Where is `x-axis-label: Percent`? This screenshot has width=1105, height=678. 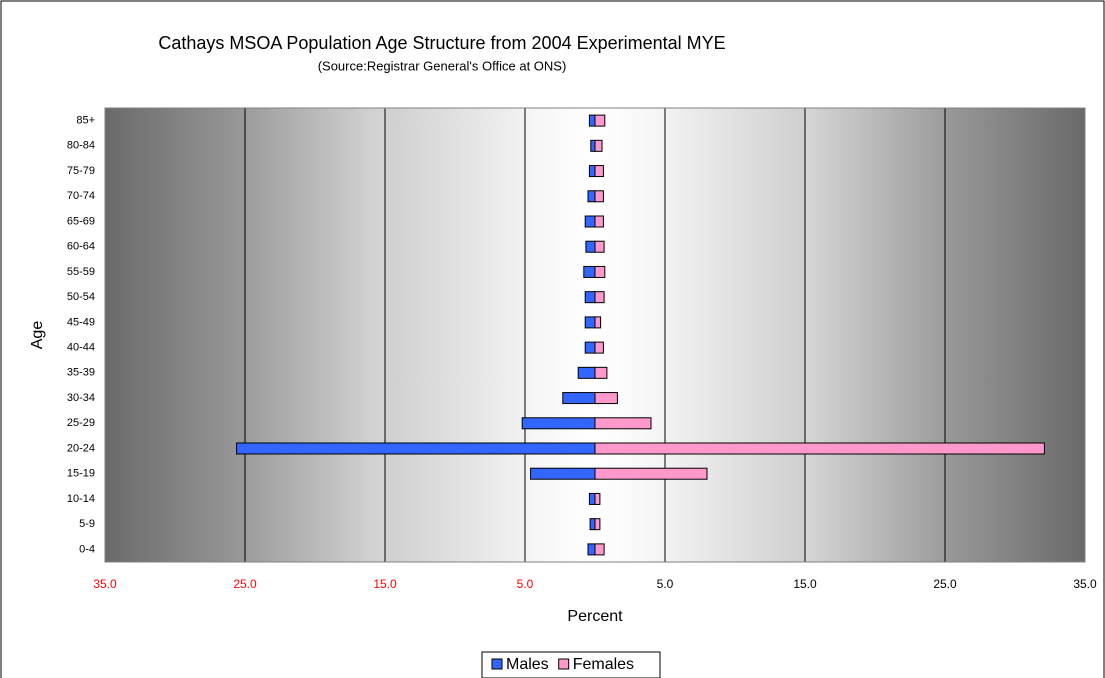 x-axis-label: Percent is located at coordinates (595, 616).